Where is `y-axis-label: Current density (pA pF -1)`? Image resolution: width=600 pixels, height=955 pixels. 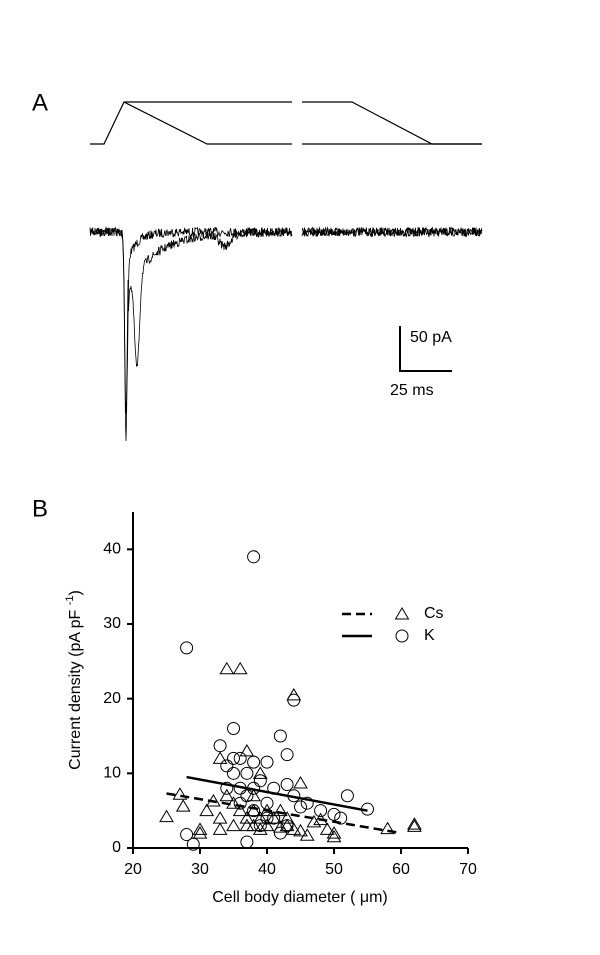 y-axis-label: Current density (pA pF -1) is located at coordinates (74, 680).